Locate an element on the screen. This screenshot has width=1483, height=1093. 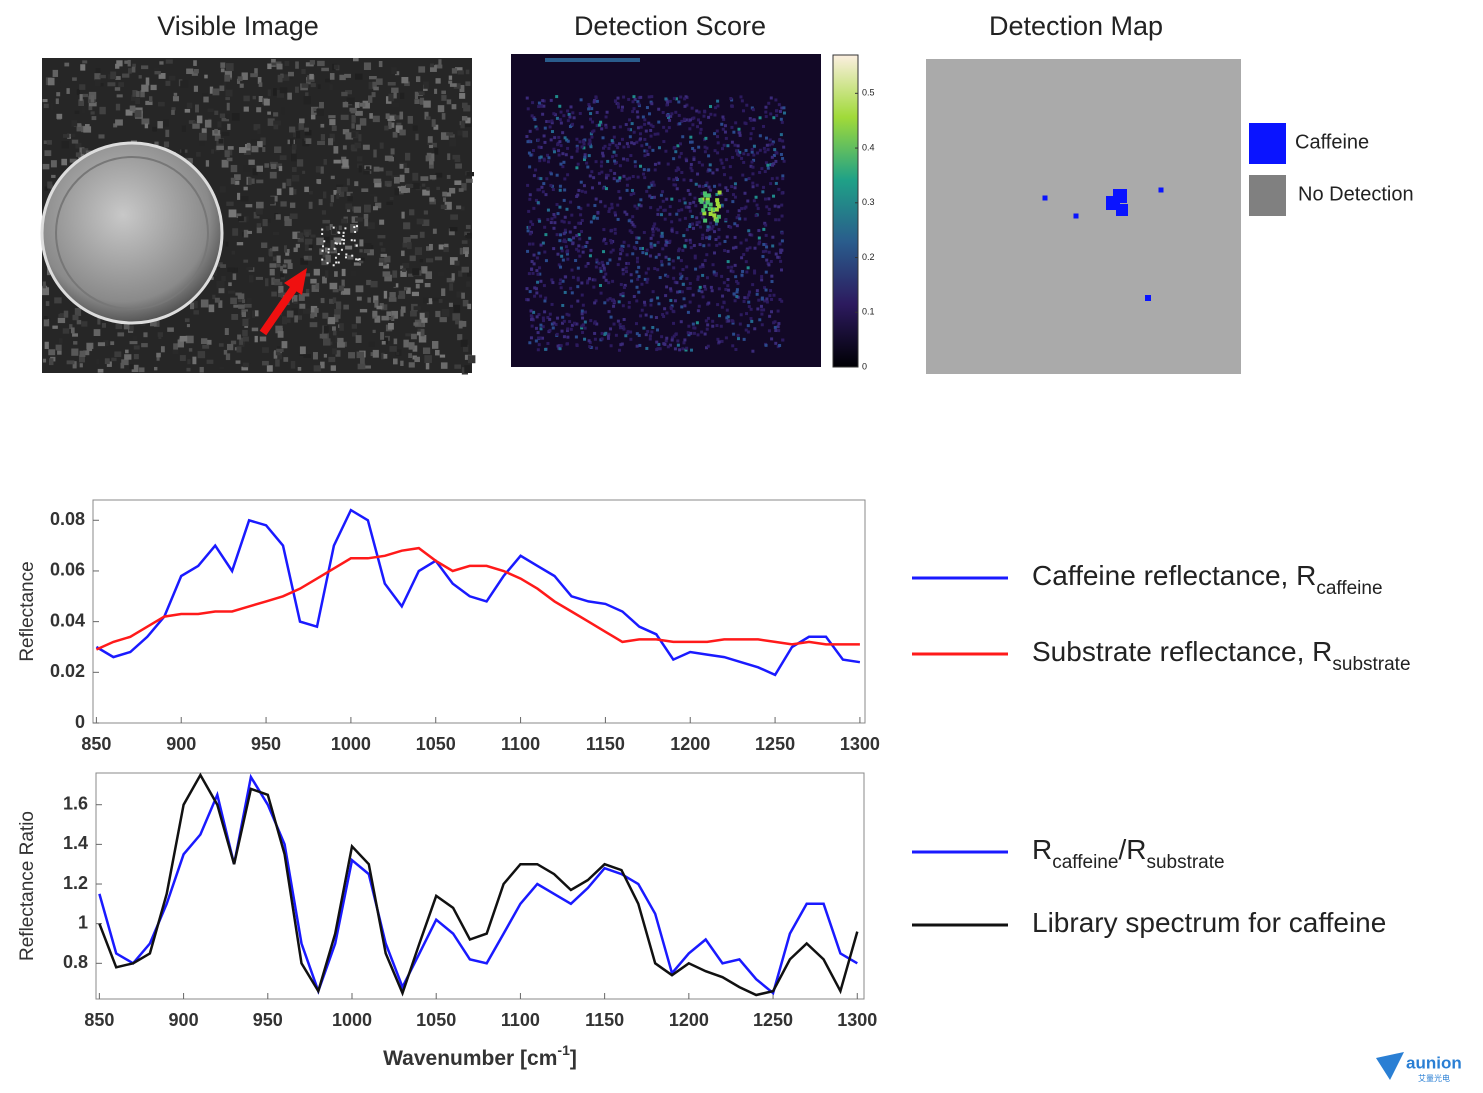
detection-map is located at coordinates (1083, 216).